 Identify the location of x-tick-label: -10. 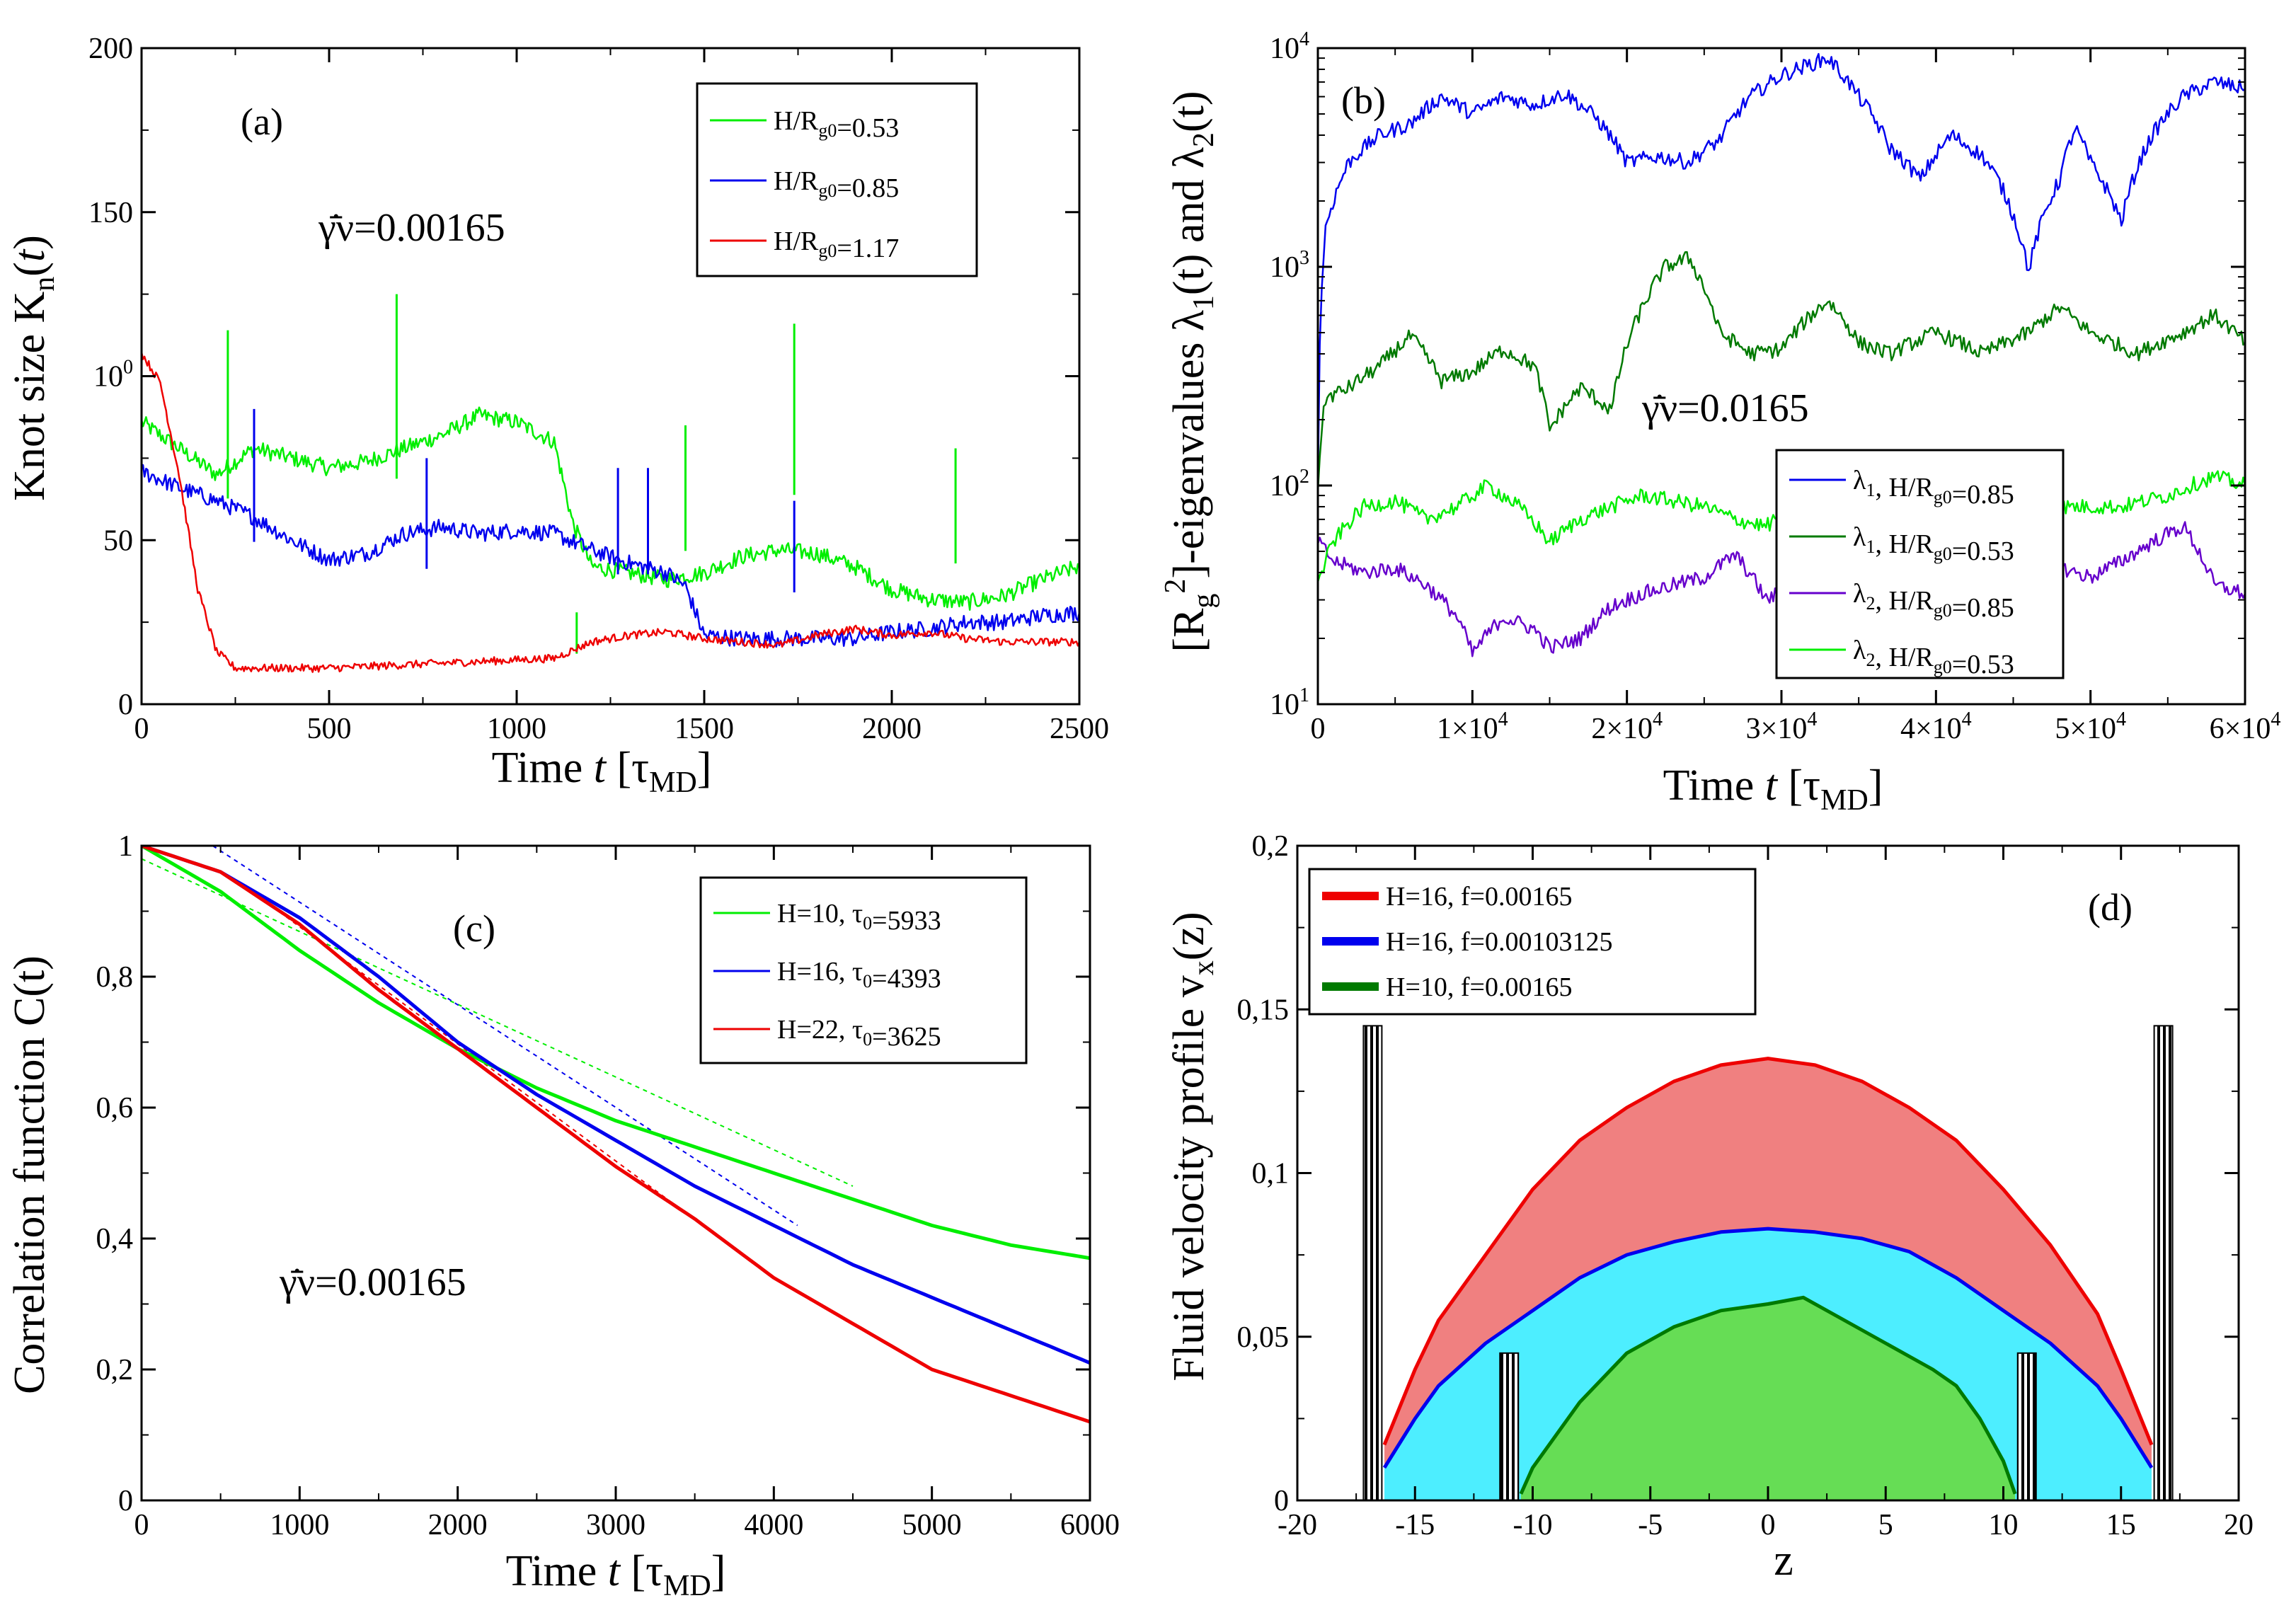
(1533, 1525).